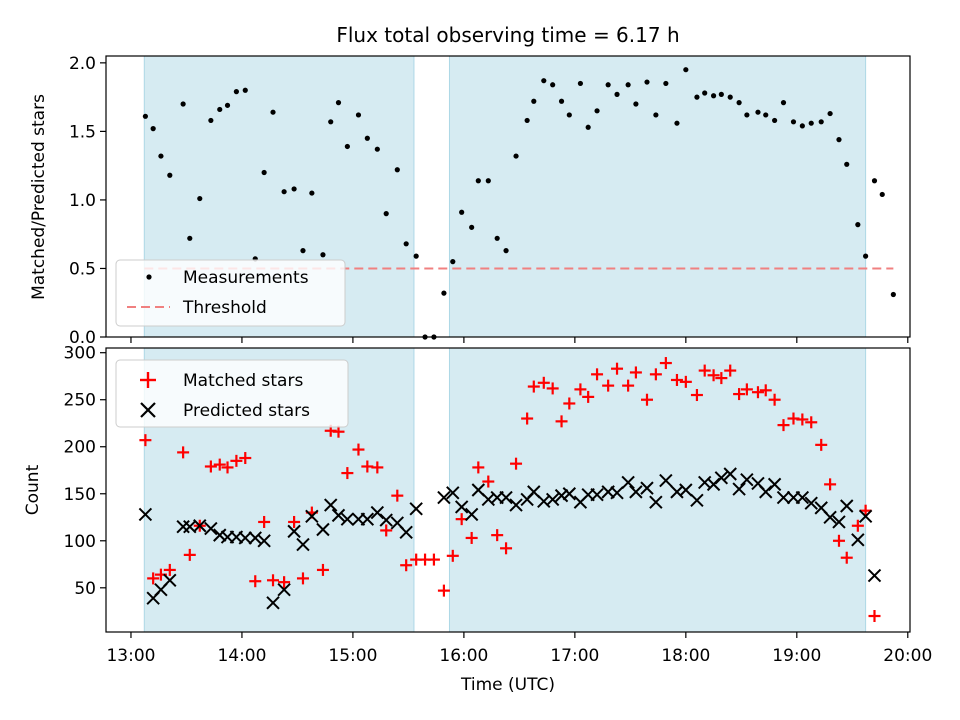 The height and width of the screenshot is (720, 960). What do you see at coordinates (246, 411) in the screenshot?
I see `legend-predicted-label: Predicted stars` at bounding box center [246, 411].